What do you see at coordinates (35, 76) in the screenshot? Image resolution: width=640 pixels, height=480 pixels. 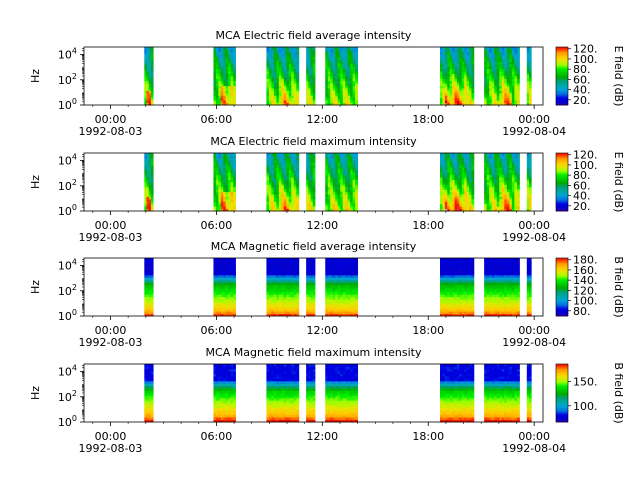 I see `y-axis-label: Hz` at bounding box center [35, 76].